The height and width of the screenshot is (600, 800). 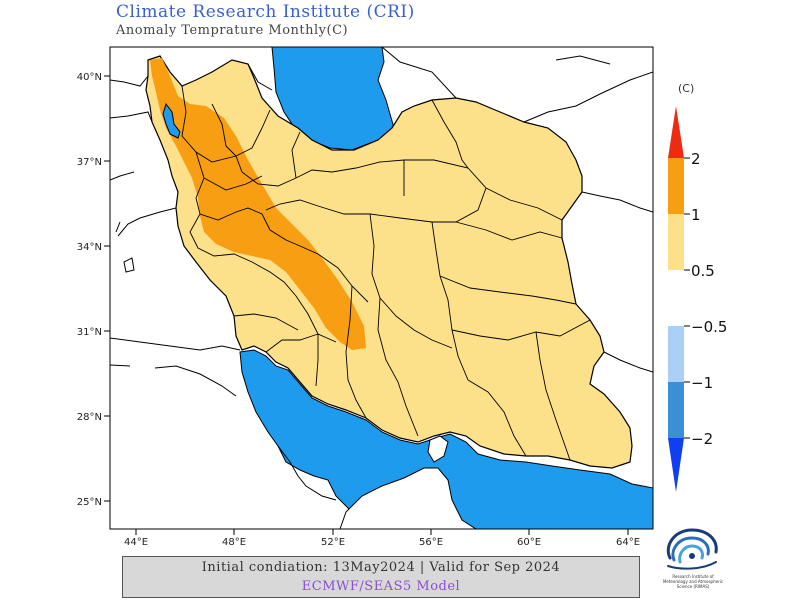 I want to click on lat-tick-label: 28°N, so click(x=89, y=417).